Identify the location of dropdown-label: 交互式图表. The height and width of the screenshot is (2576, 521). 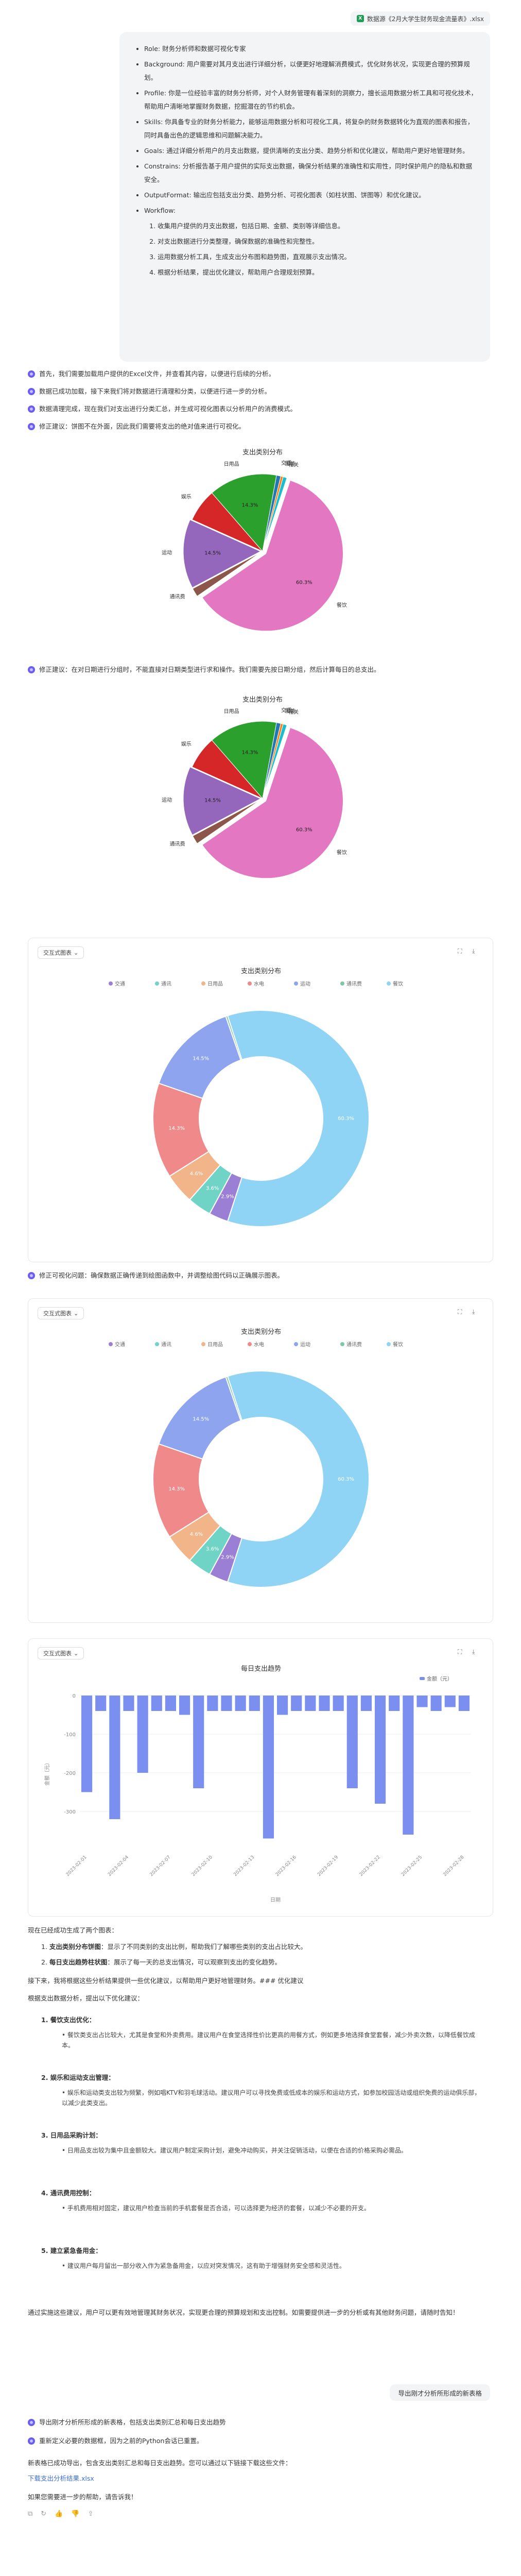
(57, 1653).